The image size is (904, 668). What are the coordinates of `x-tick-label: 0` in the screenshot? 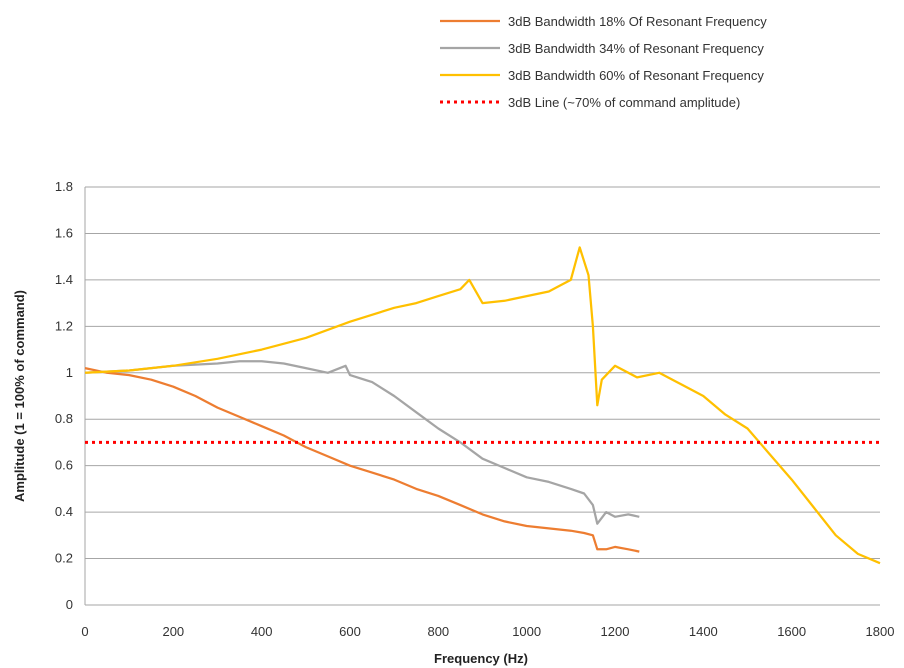 It's located at (84, 631).